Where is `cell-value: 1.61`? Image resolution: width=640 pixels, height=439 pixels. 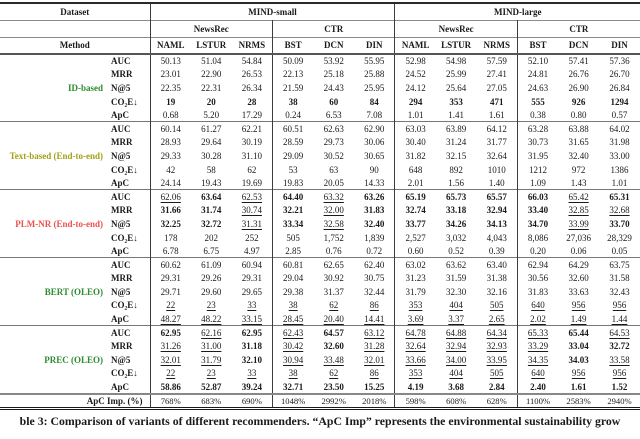 cell-value: 1.61 is located at coordinates (496, 114).